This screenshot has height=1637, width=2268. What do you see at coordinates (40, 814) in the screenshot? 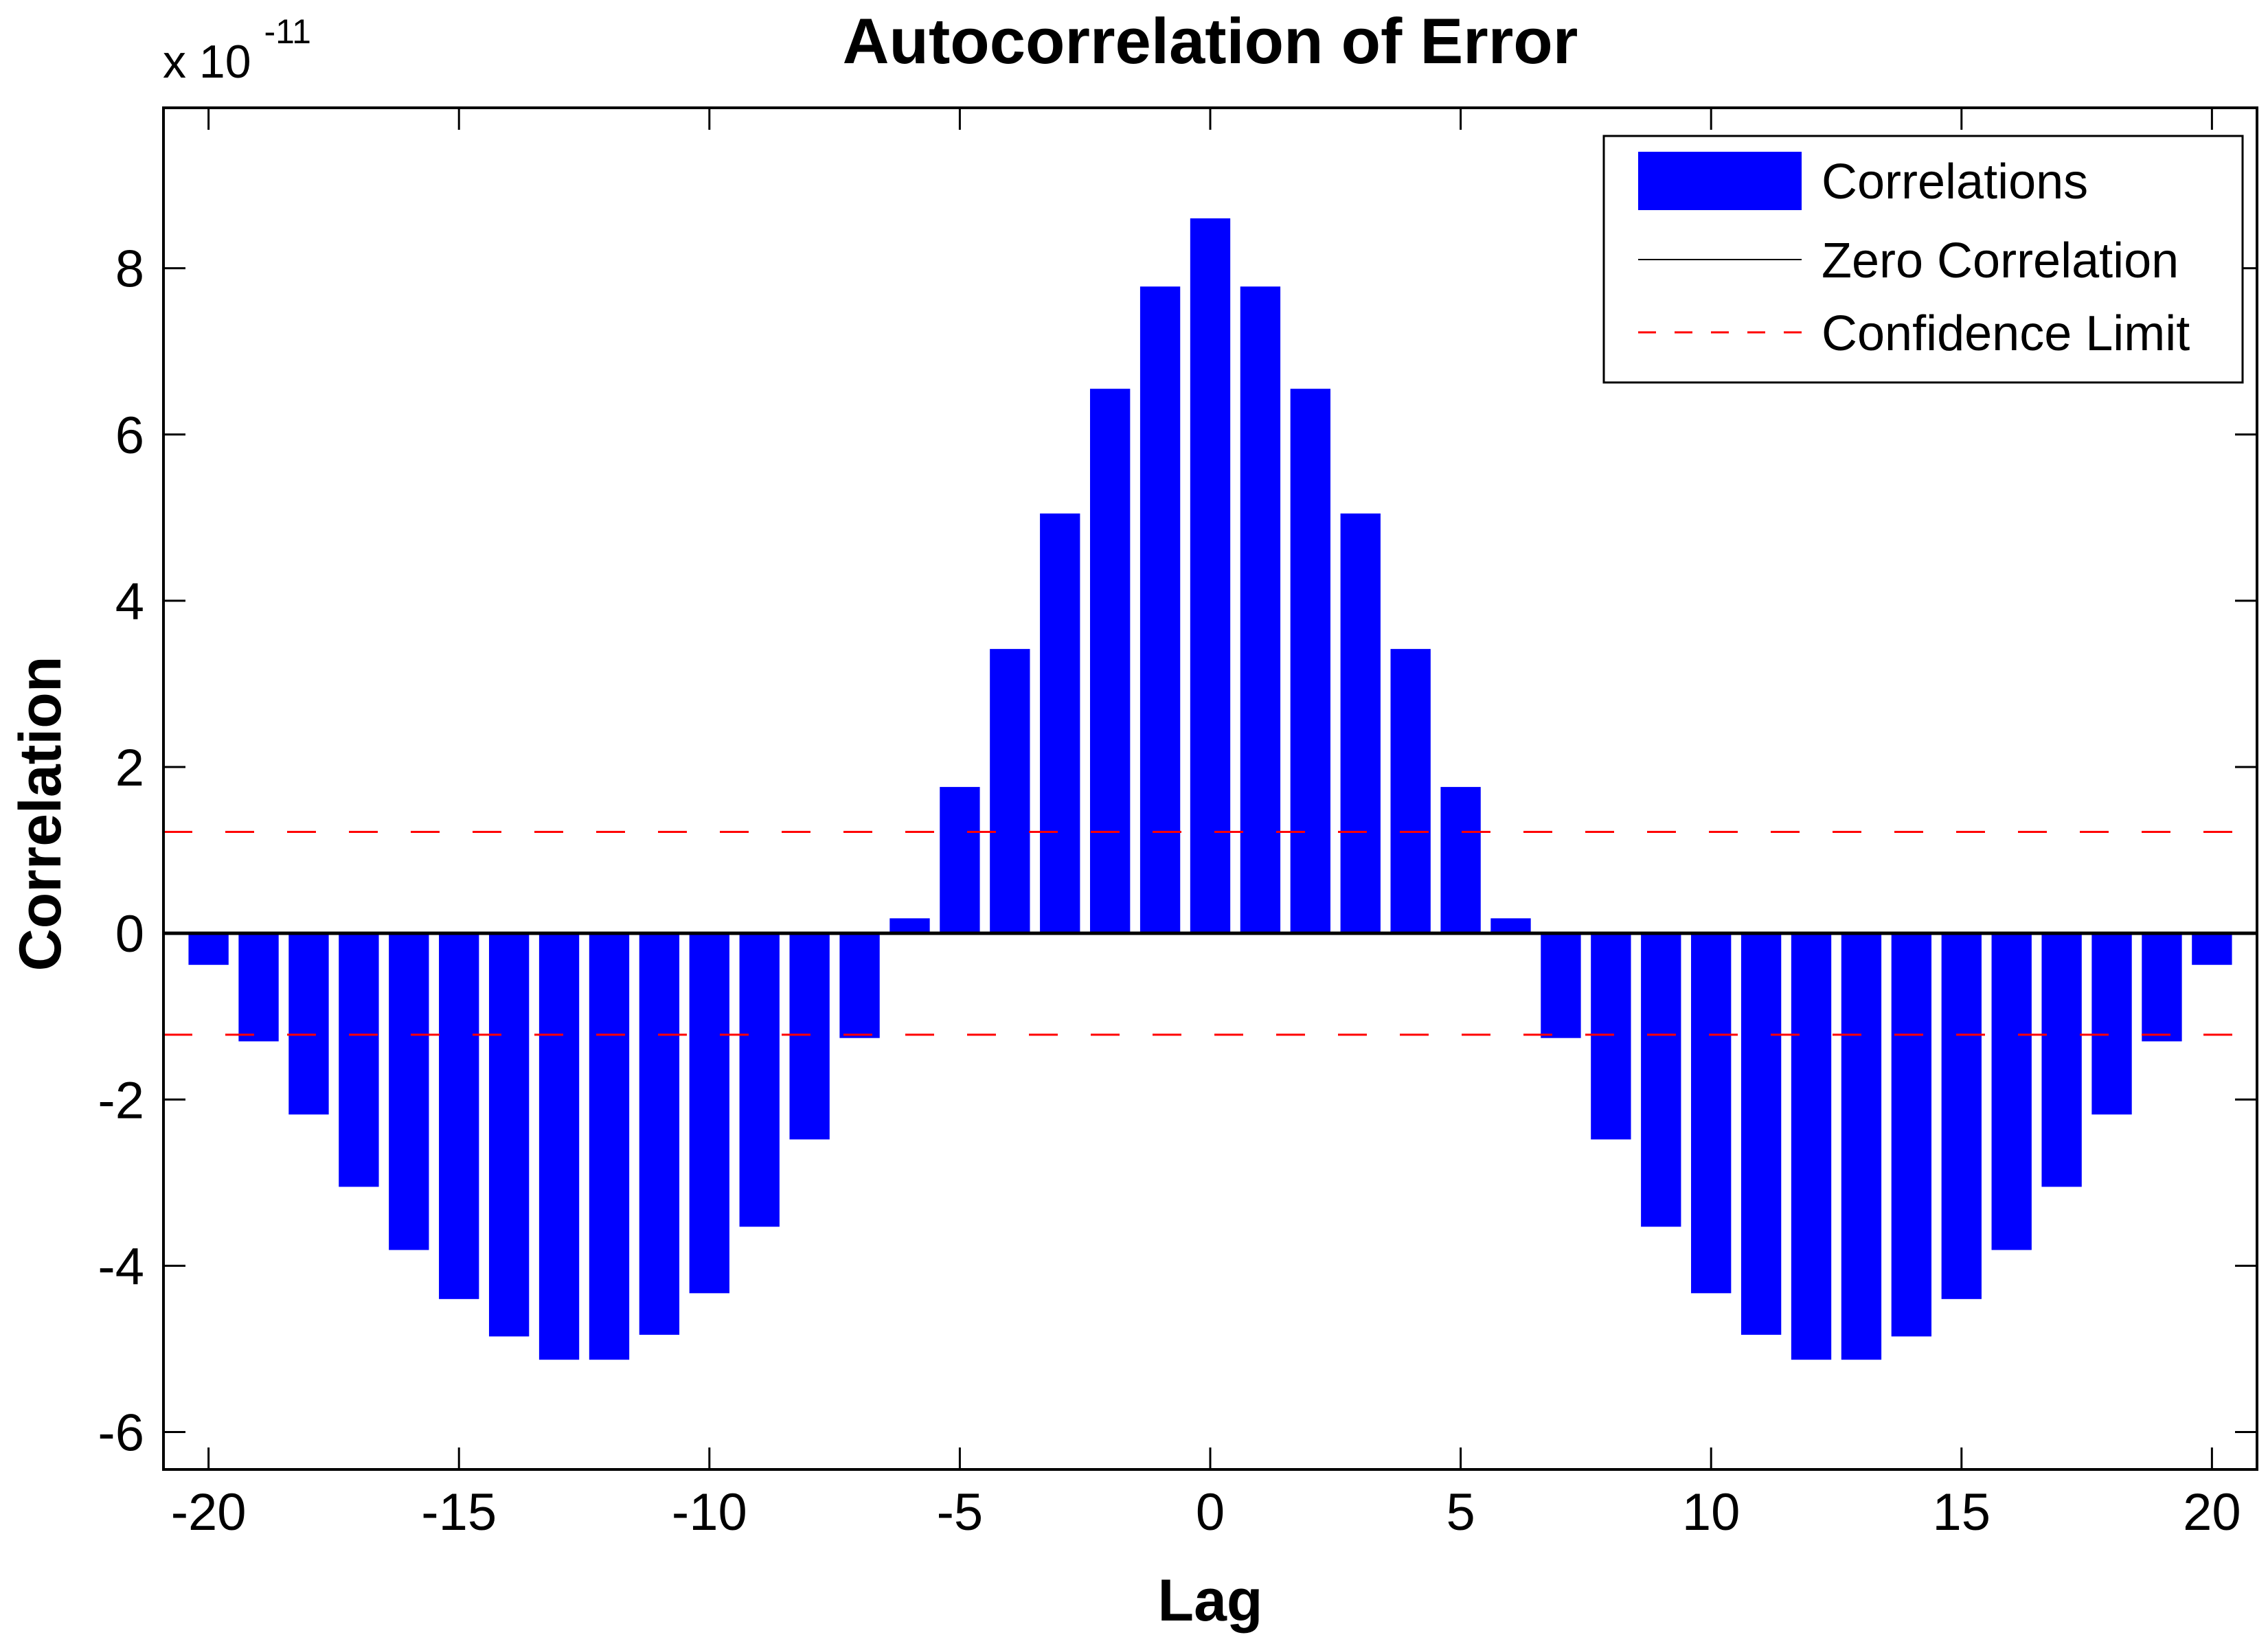
I see `y-axis-label: Correlation` at bounding box center [40, 814].